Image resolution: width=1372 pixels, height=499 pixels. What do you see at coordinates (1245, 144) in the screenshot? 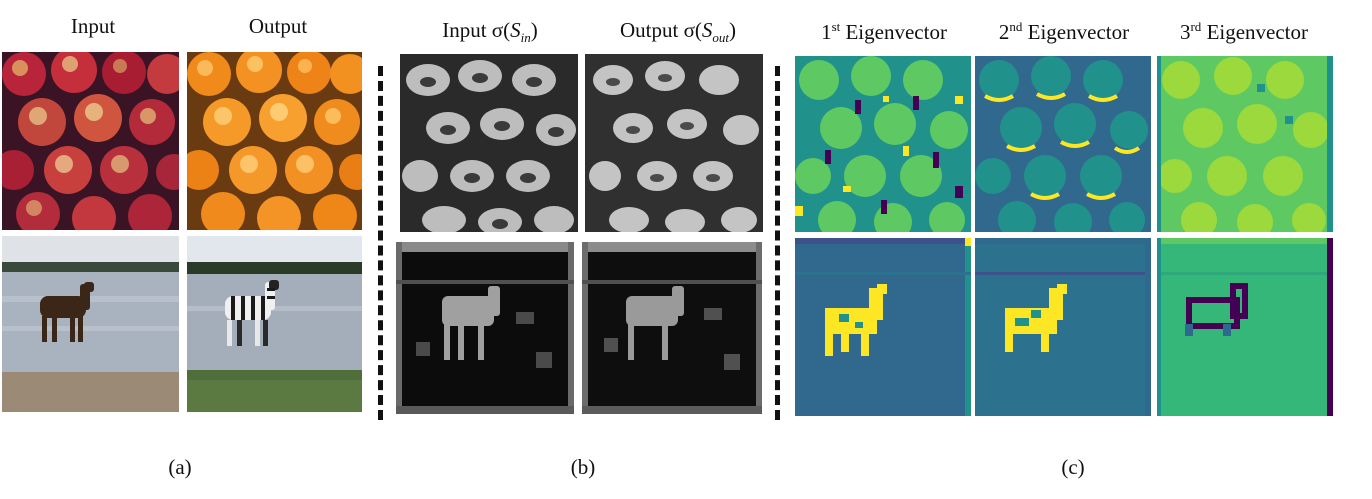
I see `eigenvector-3-apples` at bounding box center [1245, 144].